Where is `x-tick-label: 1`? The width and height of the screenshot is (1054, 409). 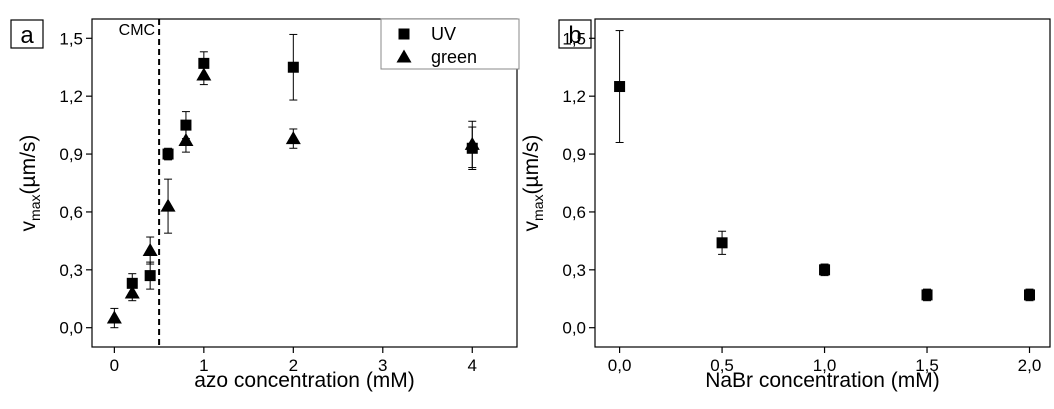 x-tick-label: 1 is located at coordinates (203, 365).